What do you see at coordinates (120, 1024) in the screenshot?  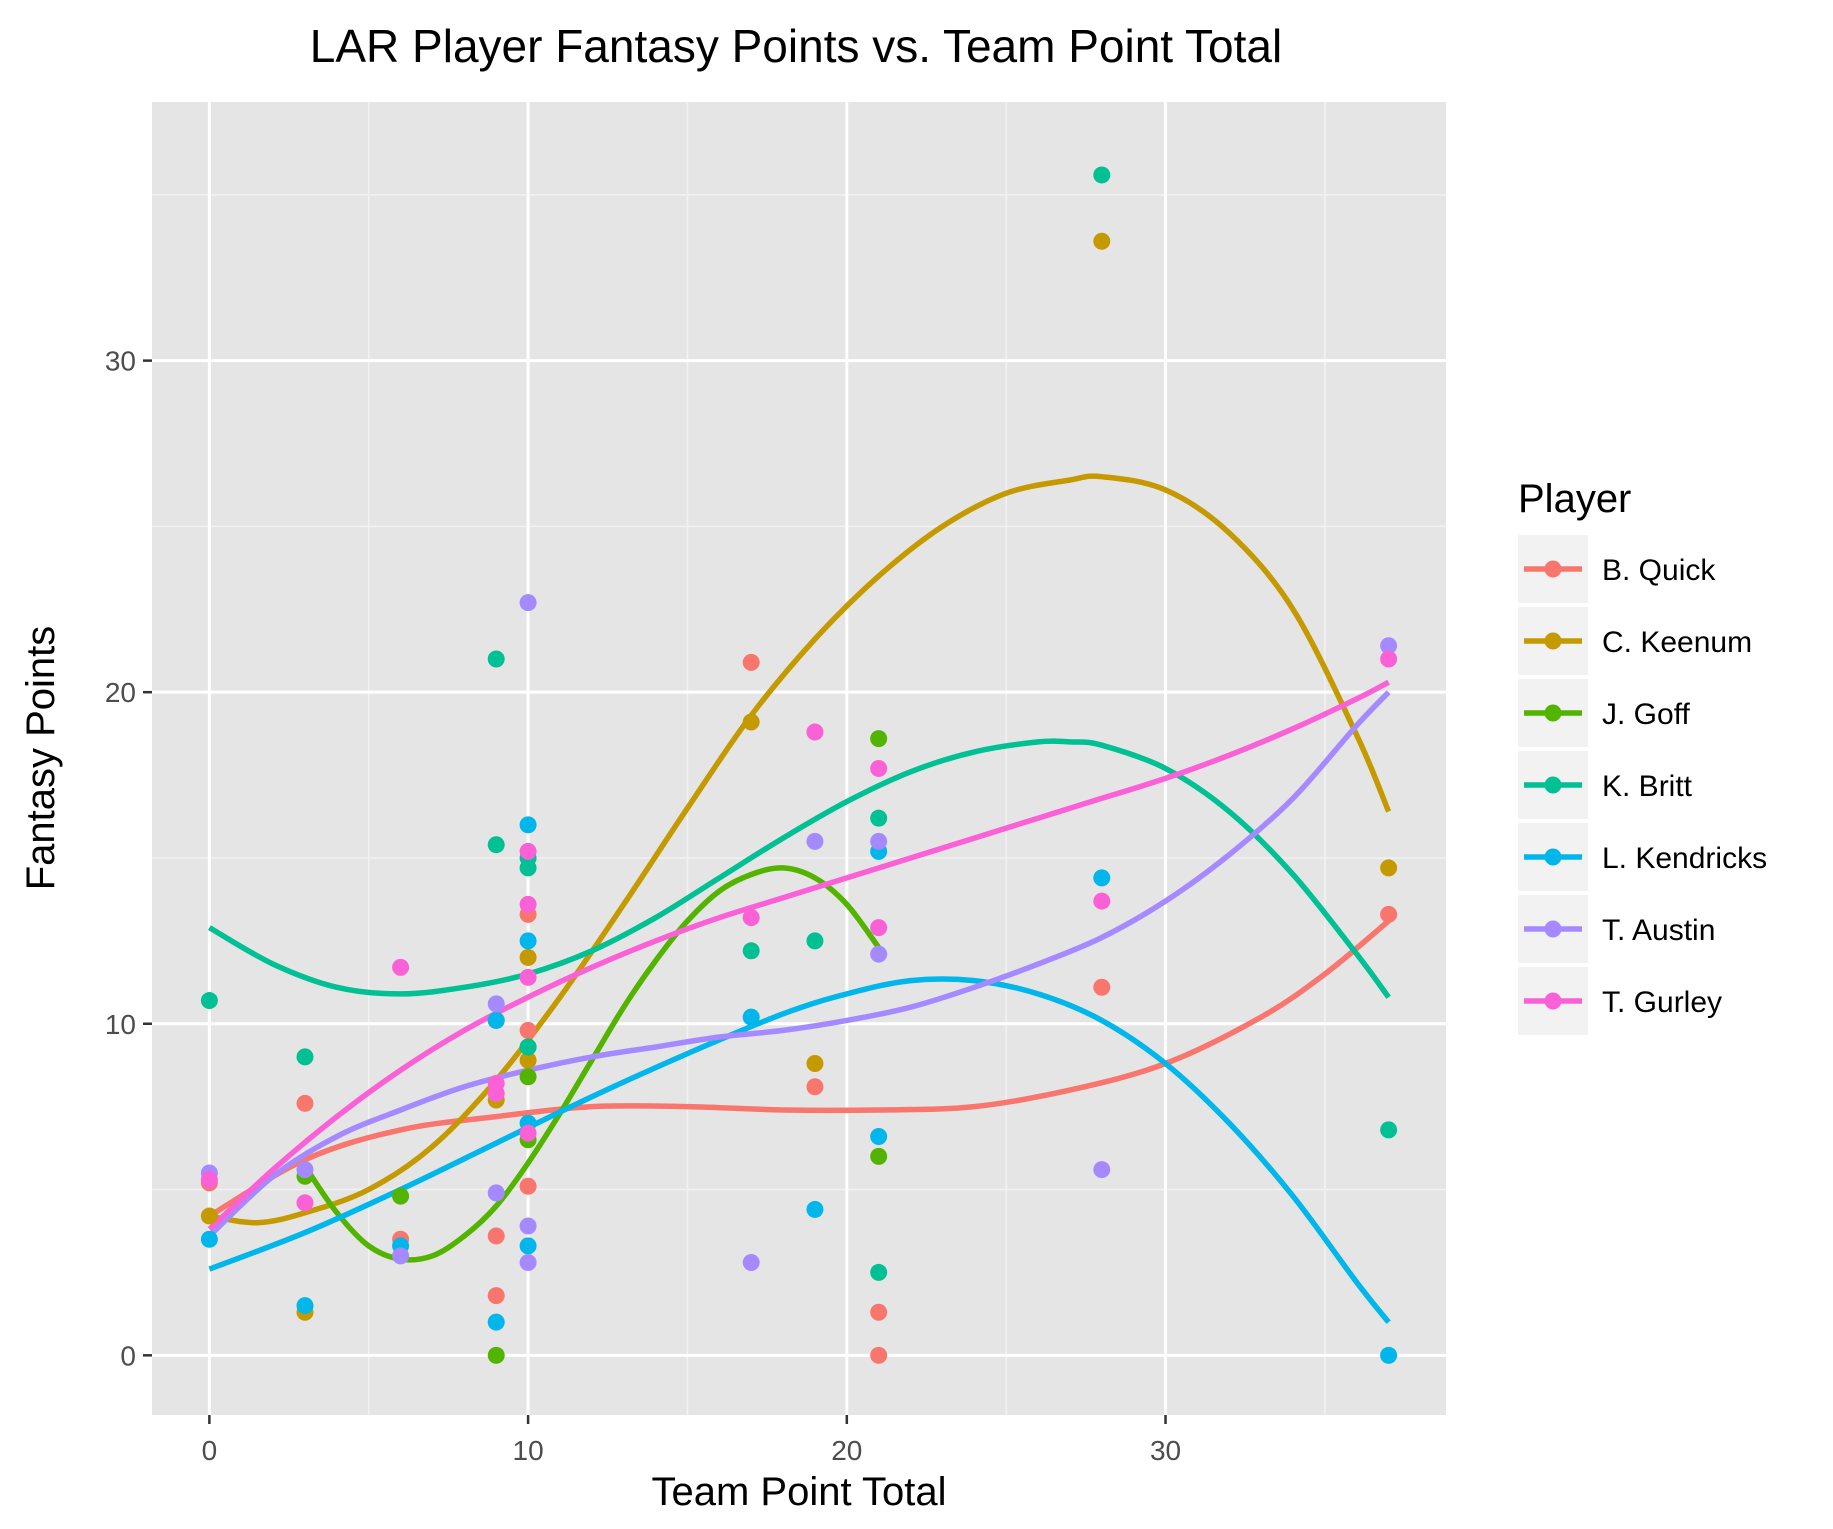 I see `y-tick-label: 10` at bounding box center [120, 1024].